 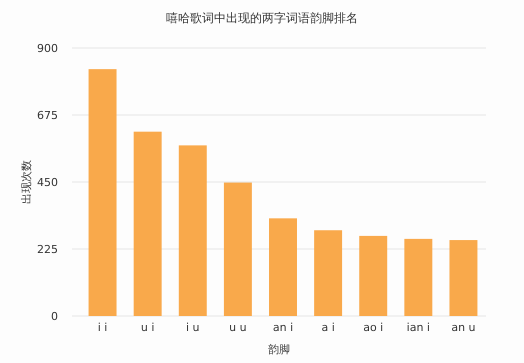 What do you see at coordinates (54, 316) in the screenshot?
I see `y-tick-label: 0` at bounding box center [54, 316].